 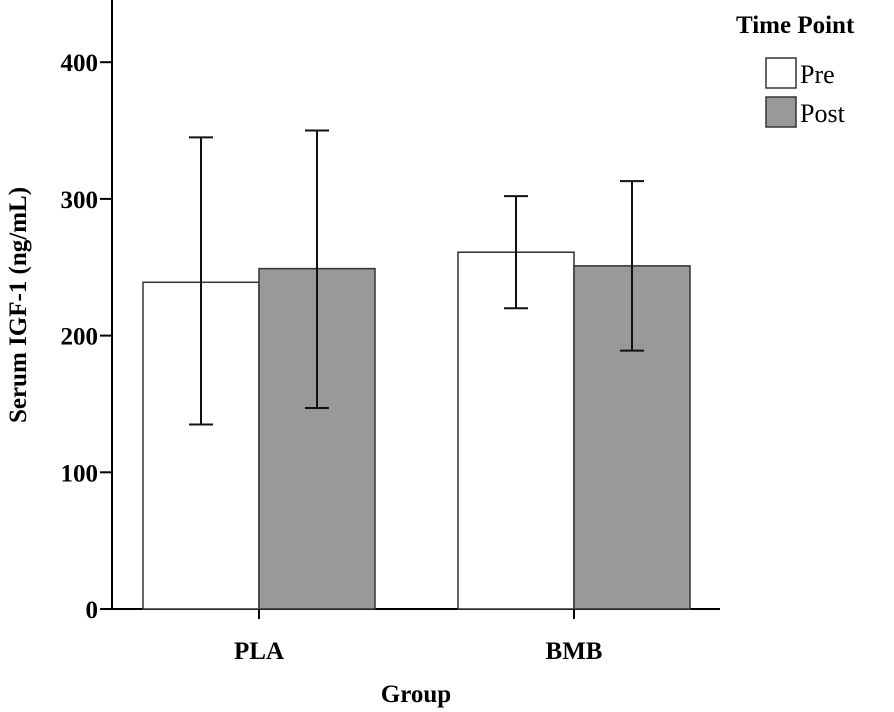 What do you see at coordinates (80, 200) in the screenshot?
I see `y-tick-label: 300` at bounding box center [80, 200].